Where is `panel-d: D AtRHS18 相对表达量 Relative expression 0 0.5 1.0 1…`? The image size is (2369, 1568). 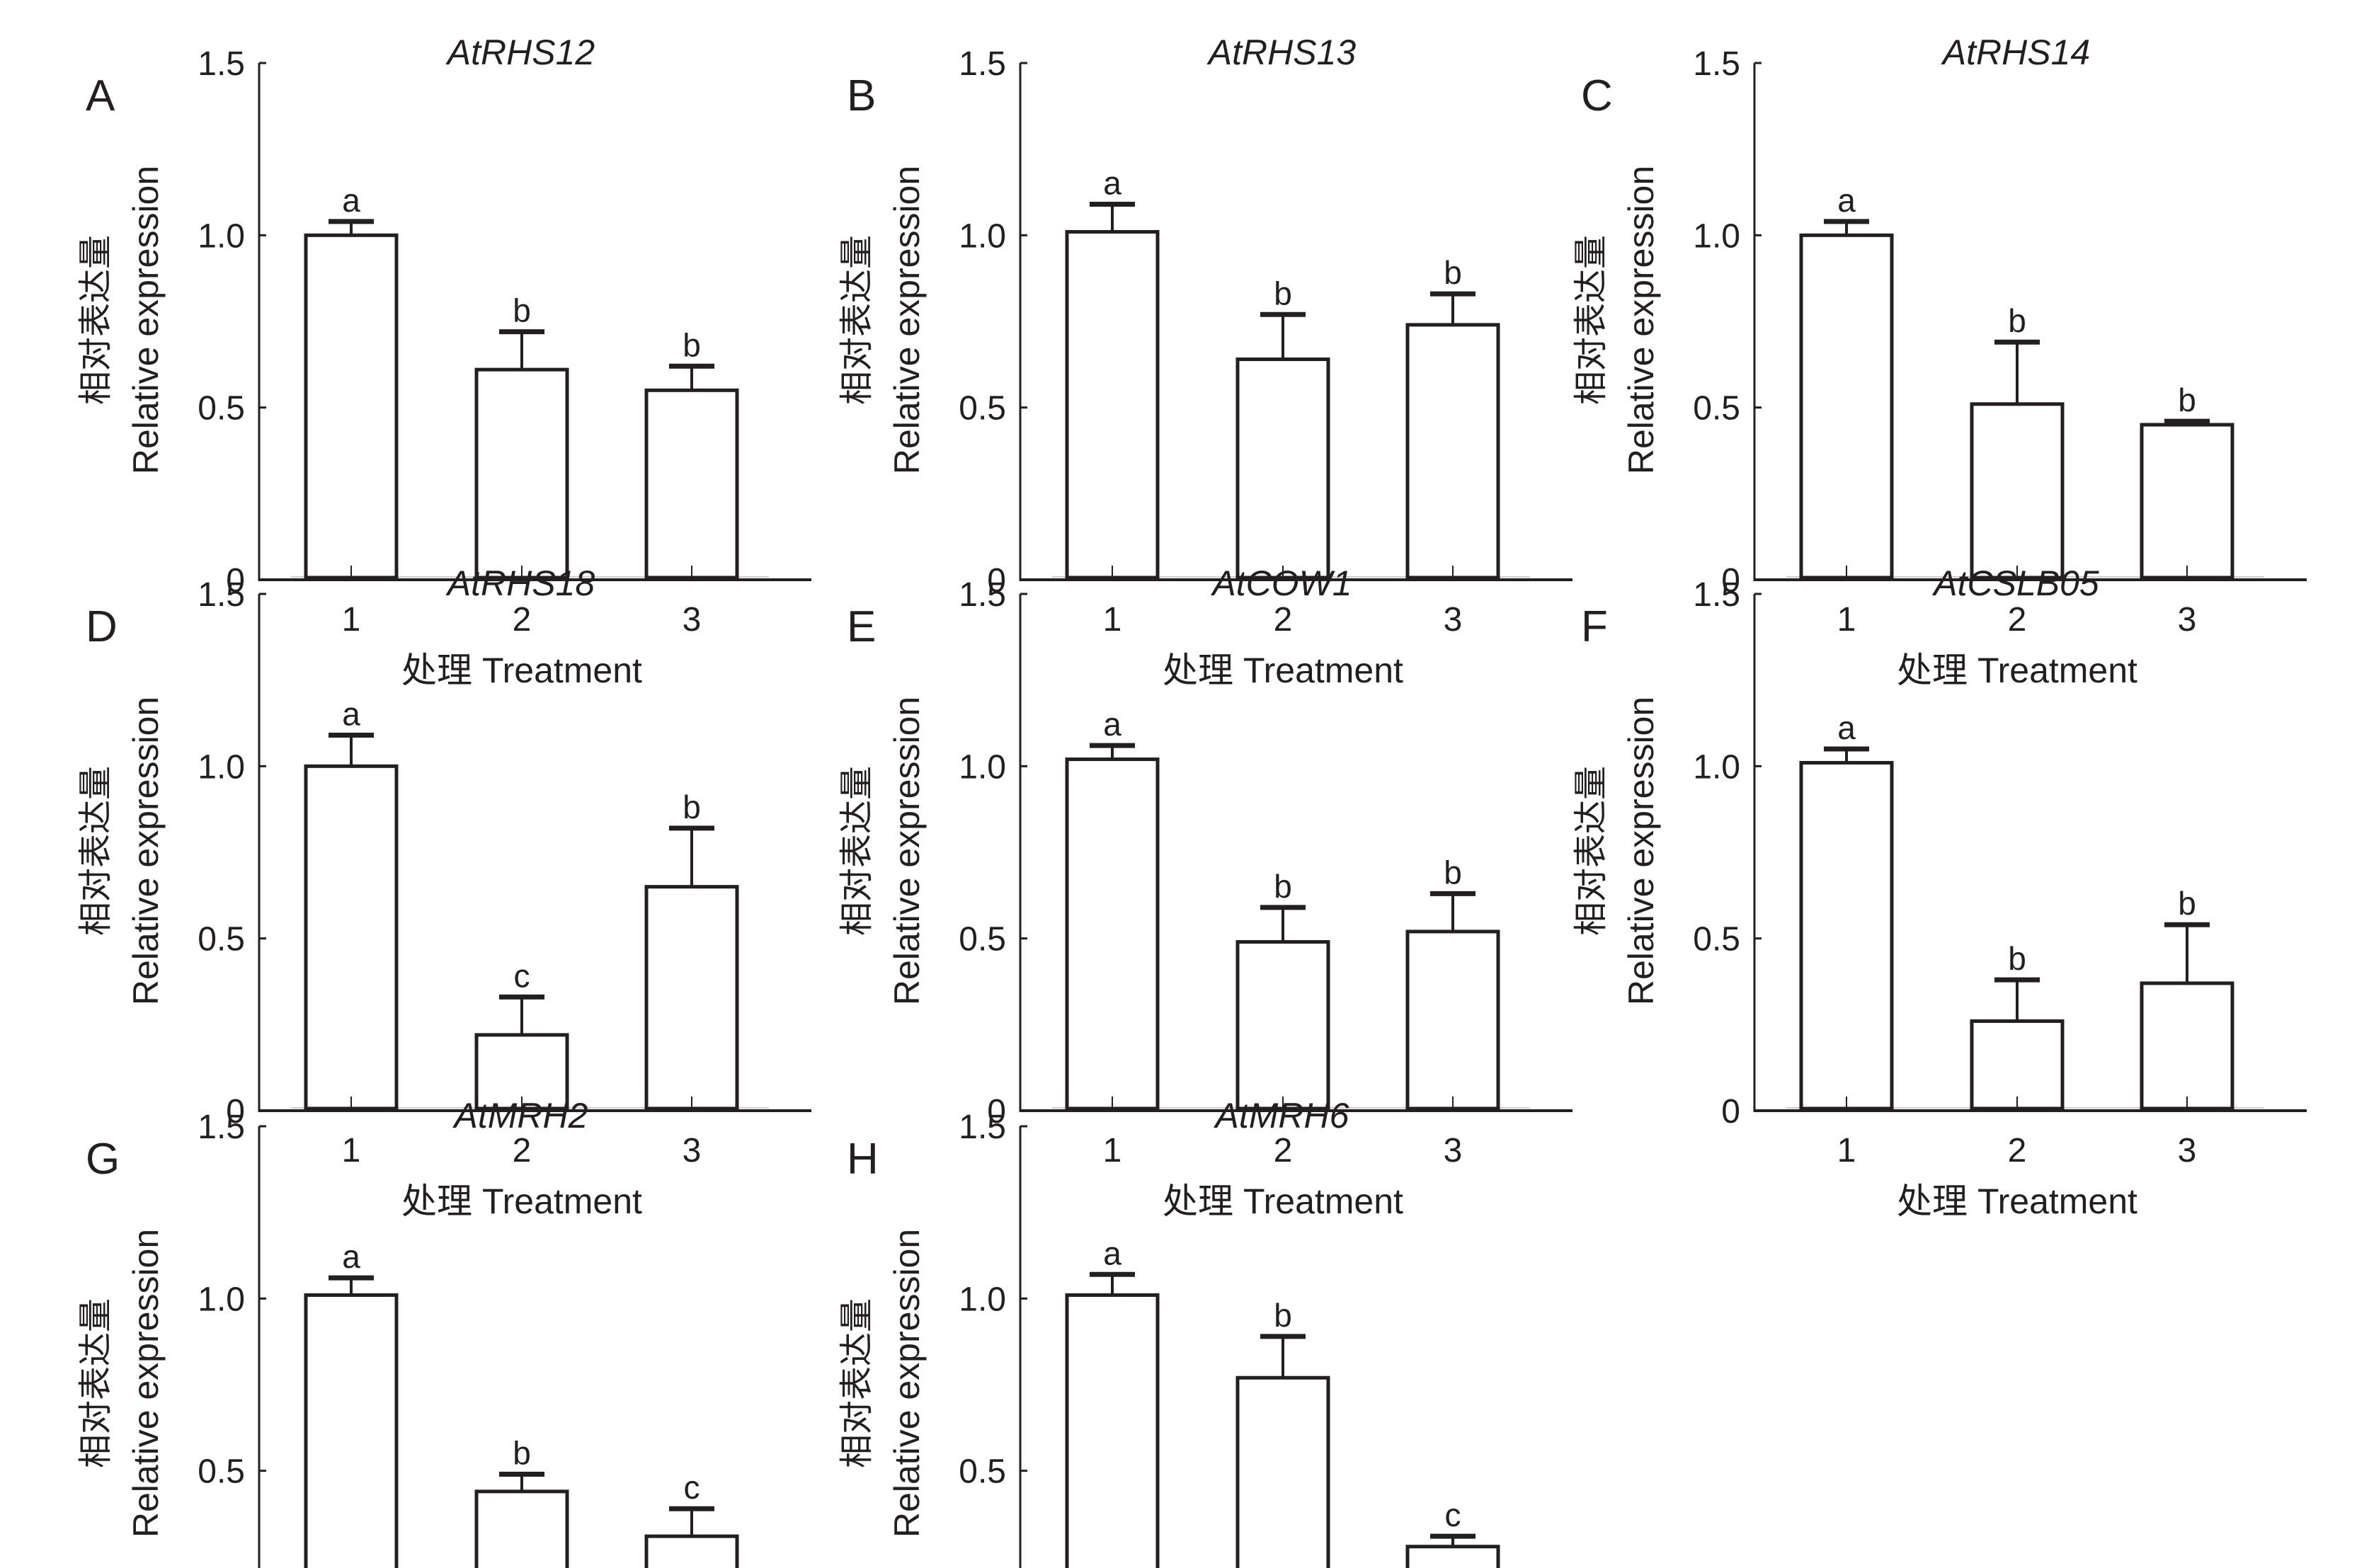 panel-d: D AtRHS18 相对表达量 Relative expression 0 0.5 1.0 1… is located at coordinates (444, 892).